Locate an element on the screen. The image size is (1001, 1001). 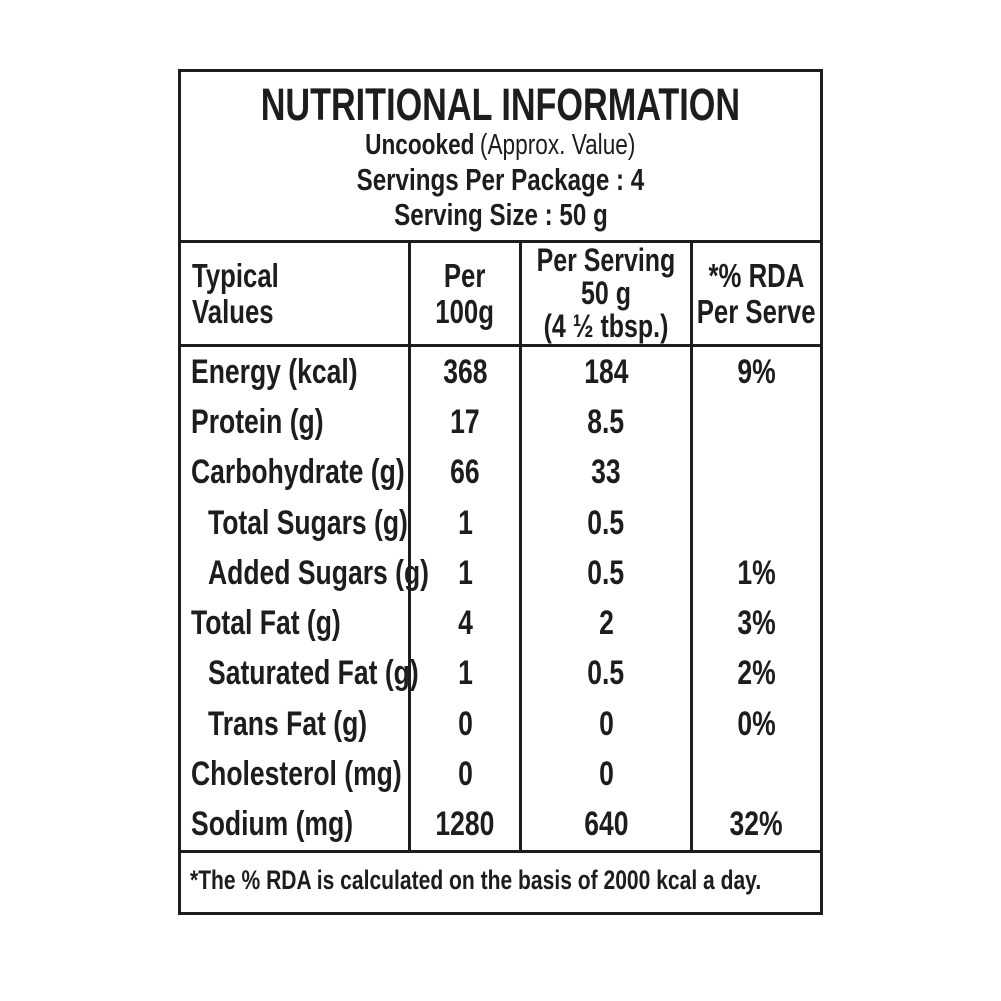
total-sugars-per-serving: 0.5 is located at coordinates (604, 523).